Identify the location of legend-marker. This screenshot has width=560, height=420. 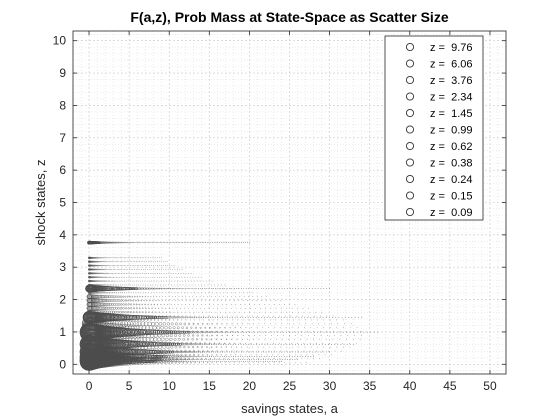
(410, 146).